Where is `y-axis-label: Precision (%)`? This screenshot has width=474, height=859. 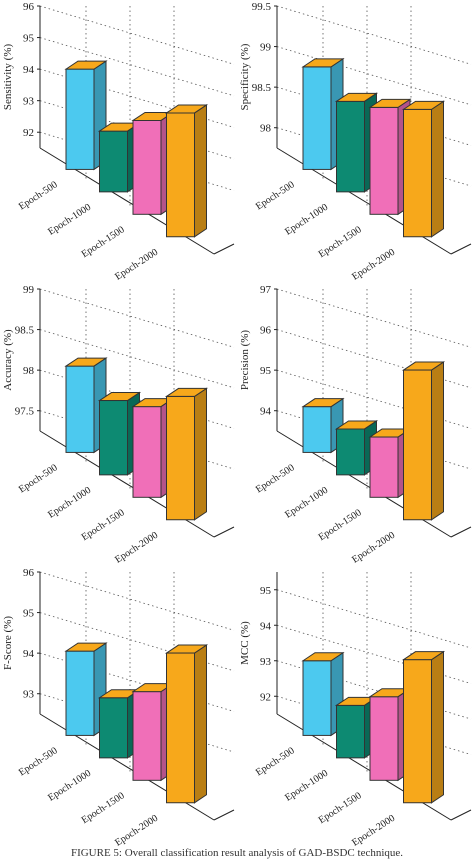 y-axis-label: Precision (%) is located at coordinates (245, 360).